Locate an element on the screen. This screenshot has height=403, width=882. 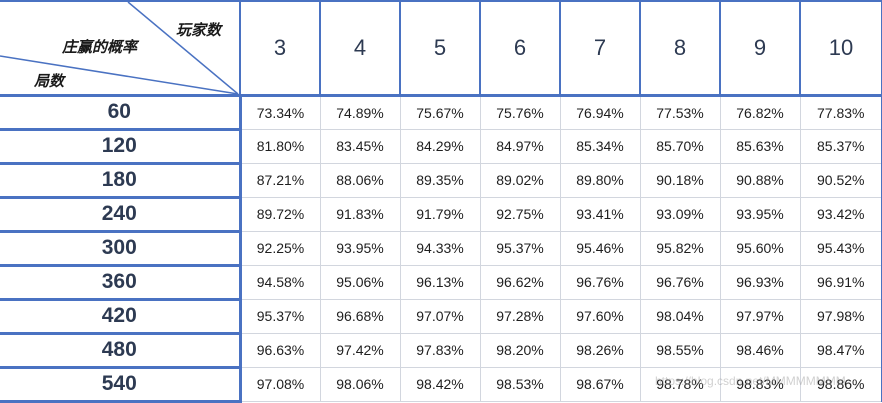
table-cell: 85.70% is located at coordinates (680, 146).